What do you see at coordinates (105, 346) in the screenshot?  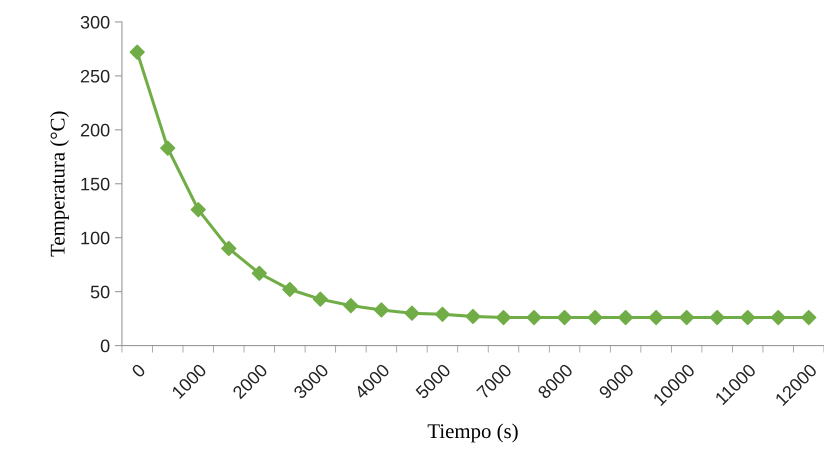 I see `y-tick-label: 0` at bounding box center [105, 346].